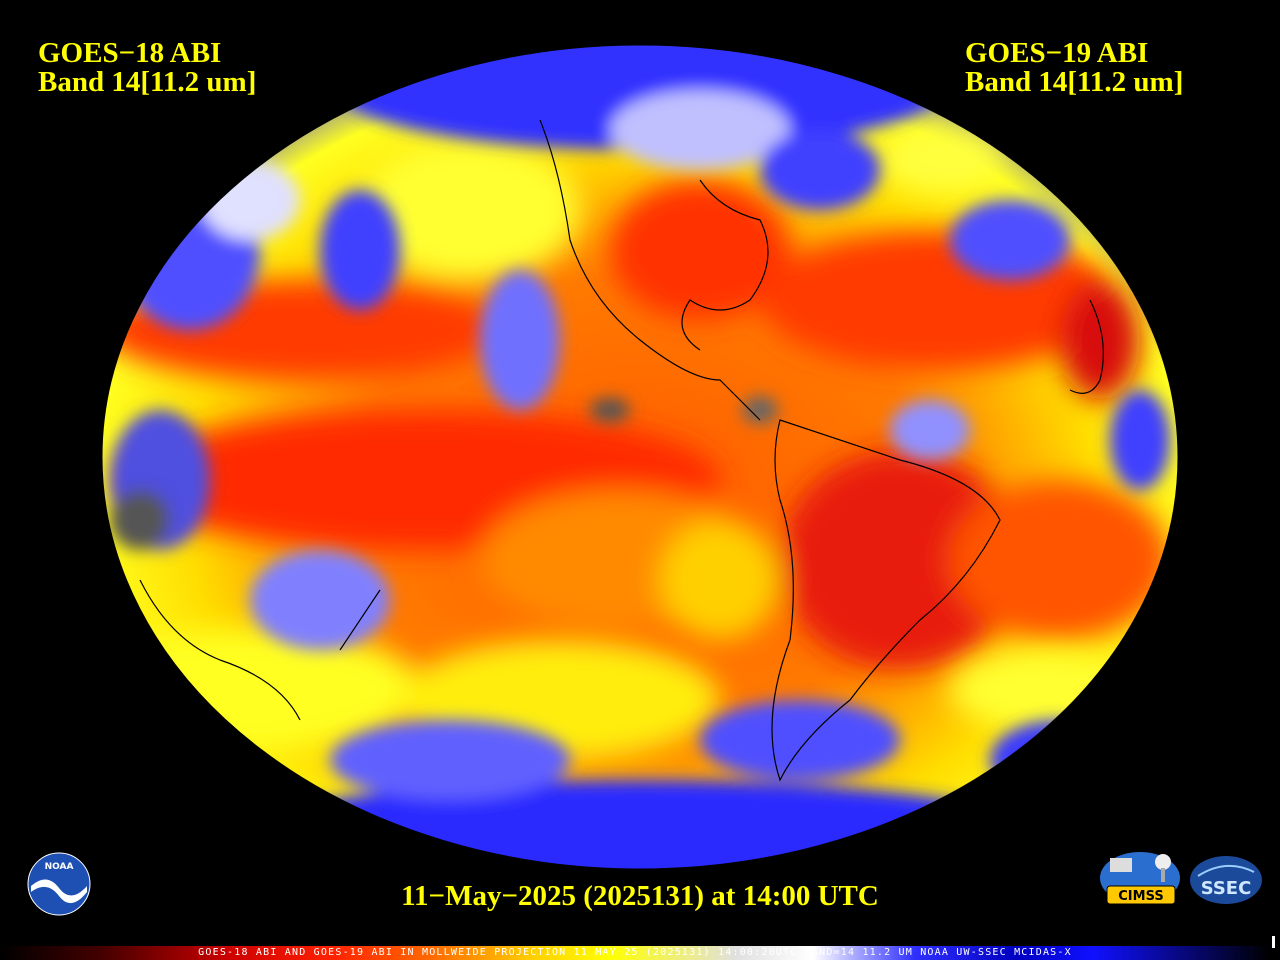 This screenshot has height=960, width=1280. Describe the element at coordinates (1140, 878) in the screenshot. I see `cimss-logo-icon: CIMSS` at that location.